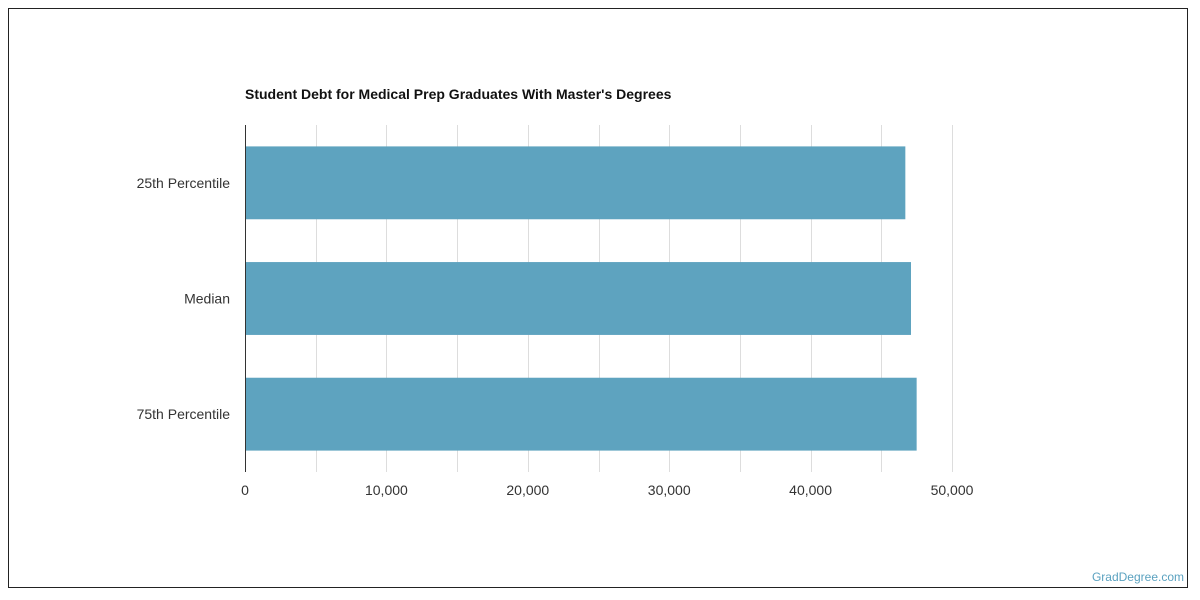 This screenshot has width=1200, height=600. Describe the element at coordinates (581, 414) in the screenshot. I see `bar-75th-percentile` at that location.